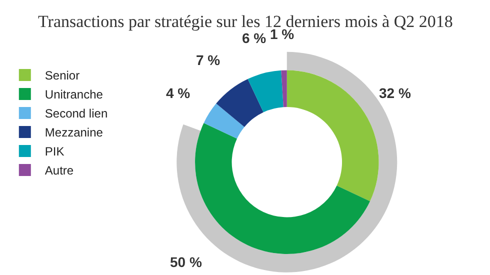 This screenshot has height=275, width=490. What do you see at coordinates (282, 34) in the screenshot?
I see `data-label: 1 %` at bounding box center [282, 34].